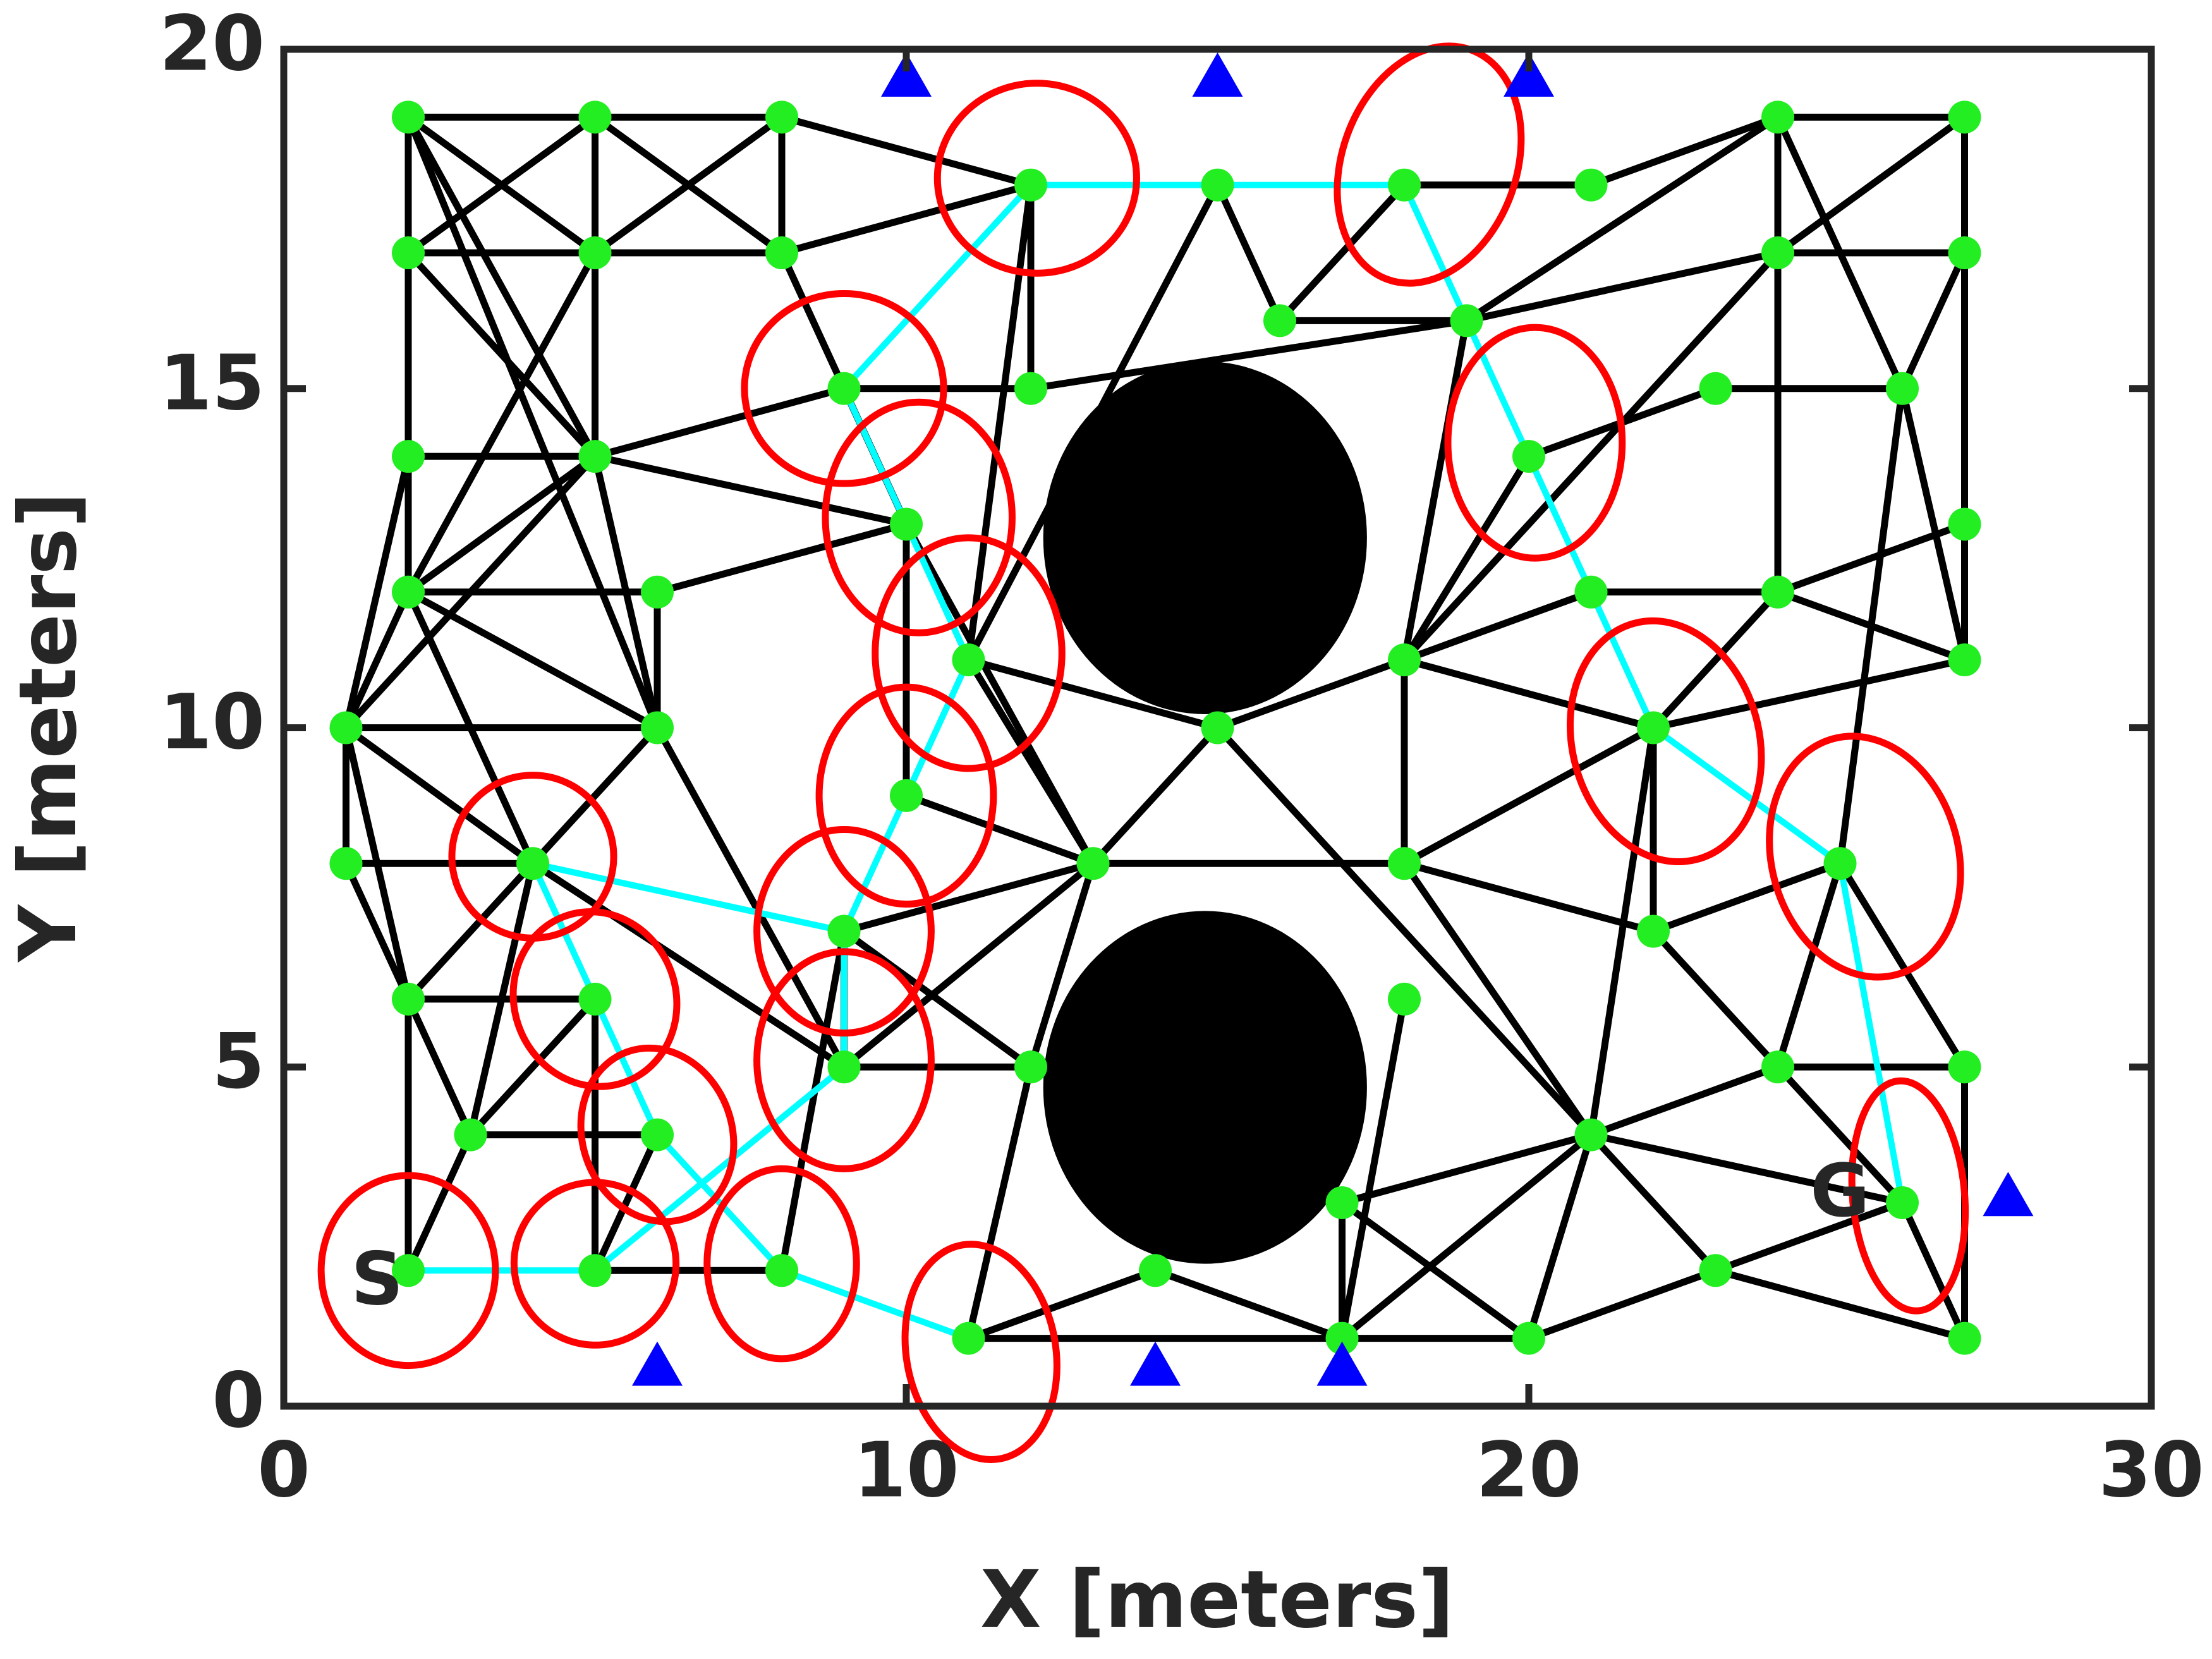 This screenshot has height=1659, width=2212. I want to click on y-tick-label: 15, so click(212, 383).